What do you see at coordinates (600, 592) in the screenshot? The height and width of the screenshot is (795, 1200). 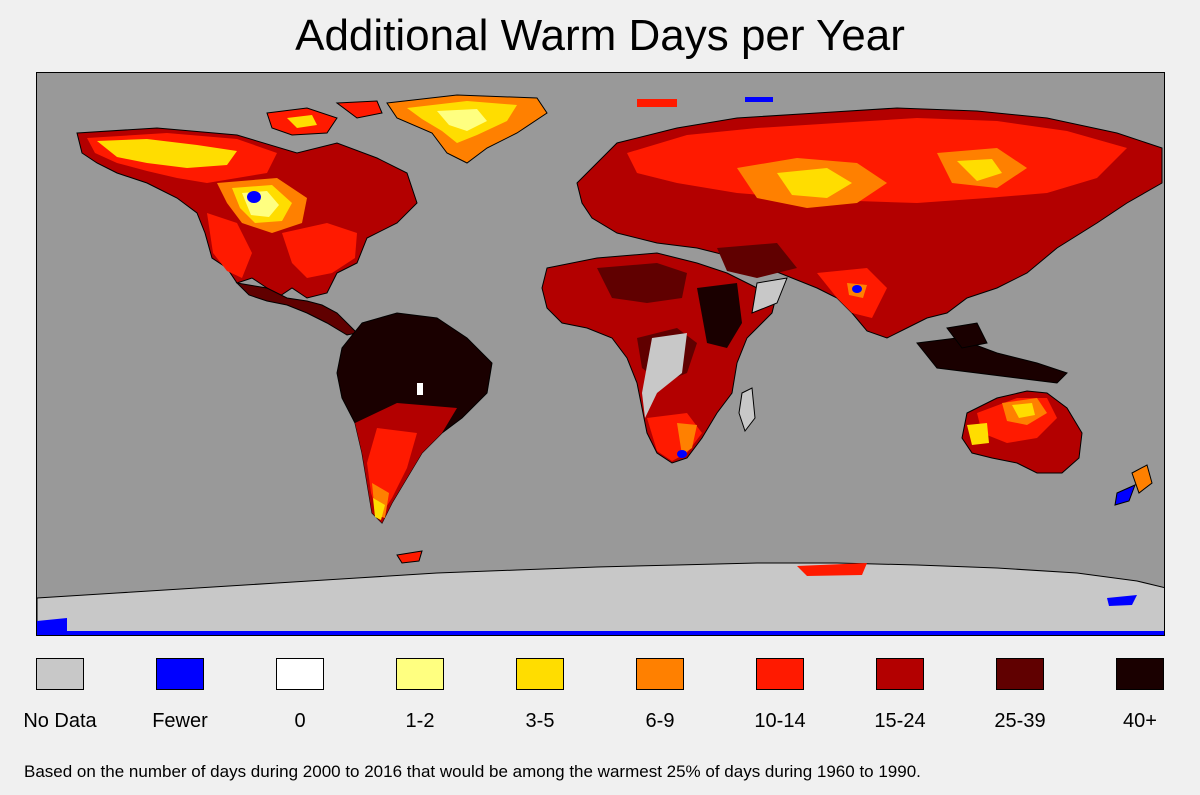 I see `antarctica` at bounding box center [600, 592].